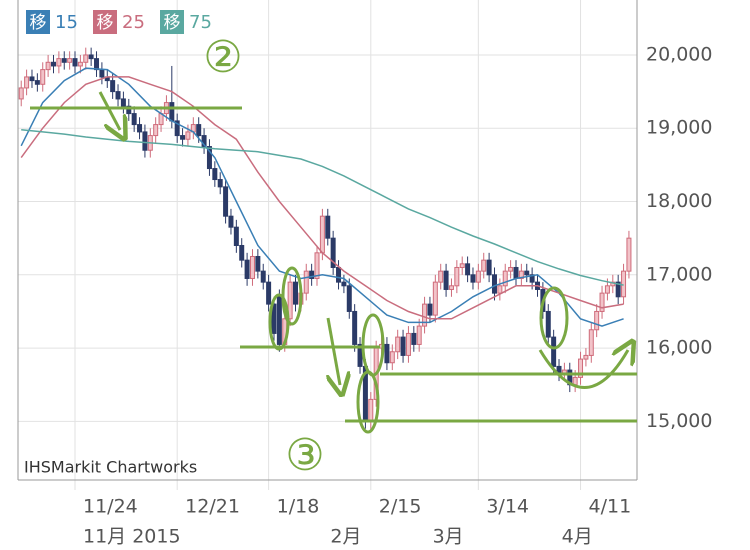  I want to click on legend: 移 15 移 25 移 75, so click(119, 22).